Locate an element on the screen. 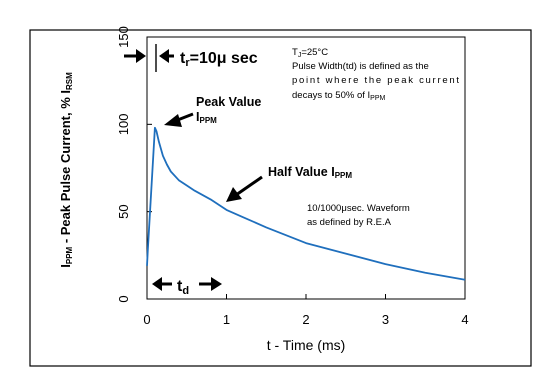  half-value-sub: PPM is located at coordinates (344, 175).